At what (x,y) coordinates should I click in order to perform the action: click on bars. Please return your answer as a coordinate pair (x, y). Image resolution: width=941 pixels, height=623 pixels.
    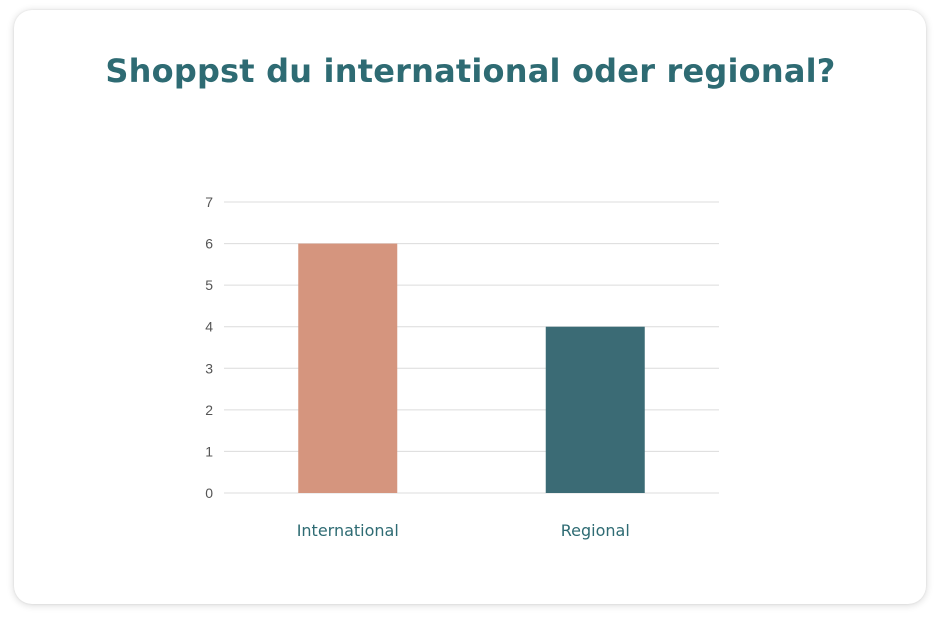
    Looking at the image, I should click on (471, 368).